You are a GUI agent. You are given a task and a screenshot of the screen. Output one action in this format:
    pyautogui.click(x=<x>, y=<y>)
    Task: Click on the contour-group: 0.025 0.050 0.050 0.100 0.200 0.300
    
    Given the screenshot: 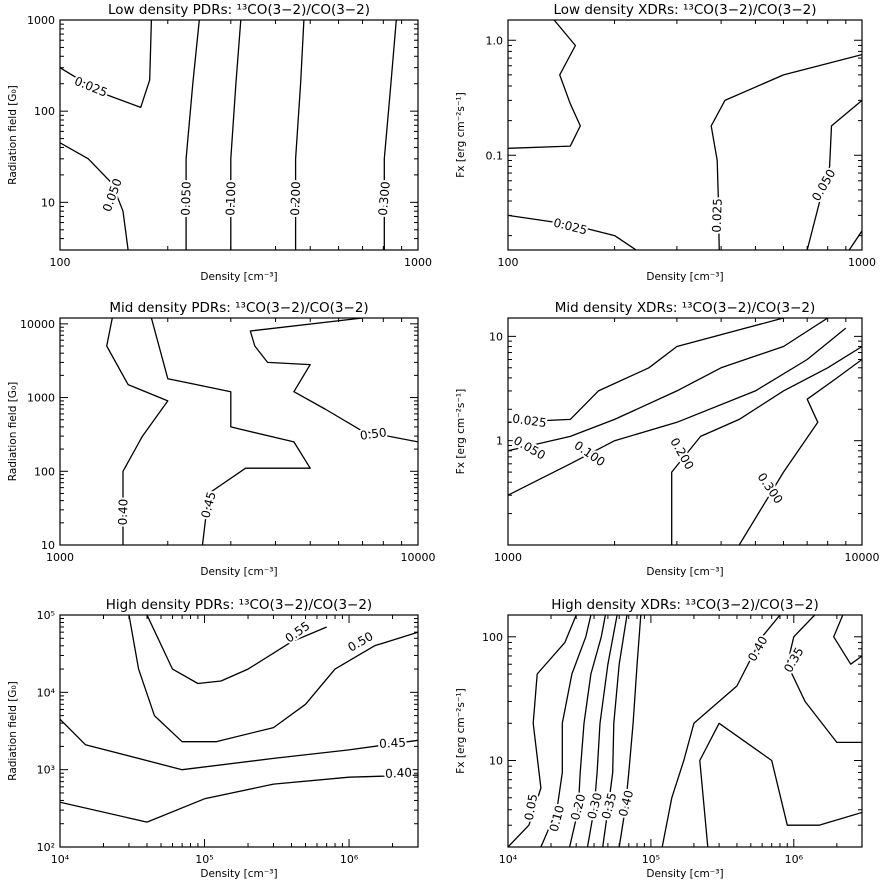 What is the action you would take?
    pyautogui.click(x=228, y=135)
    